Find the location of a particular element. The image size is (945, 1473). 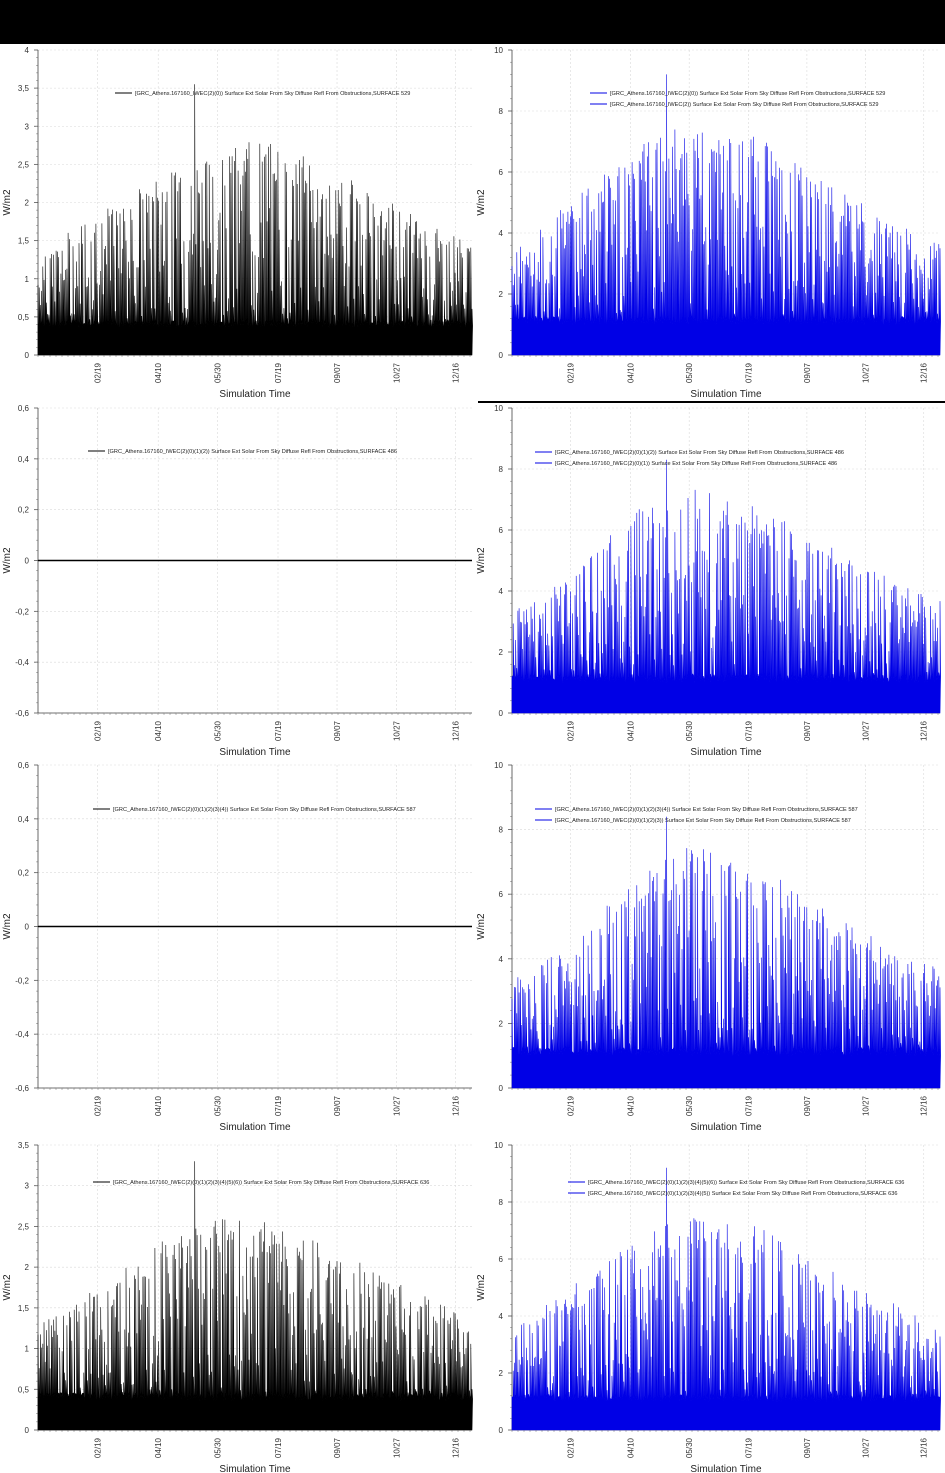

y-tick-label: 8 is located at coordinates (501, 830).